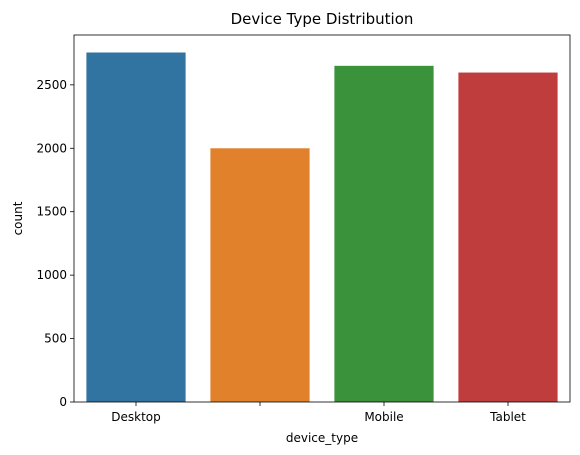  Describe the element at coordinates (318, 413) in the screenshot. I see `x-axis-ticks: Desktop Mobile Tablet` at that location.